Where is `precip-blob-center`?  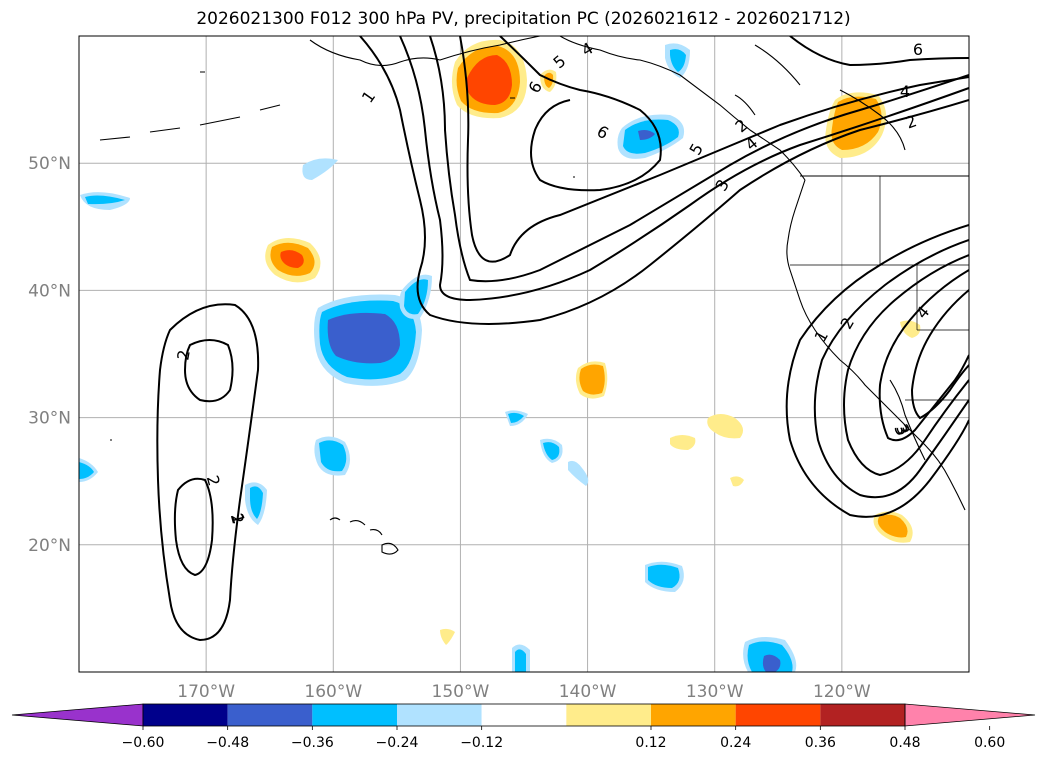 precip-blob-center is located at coordinates (591, 380).